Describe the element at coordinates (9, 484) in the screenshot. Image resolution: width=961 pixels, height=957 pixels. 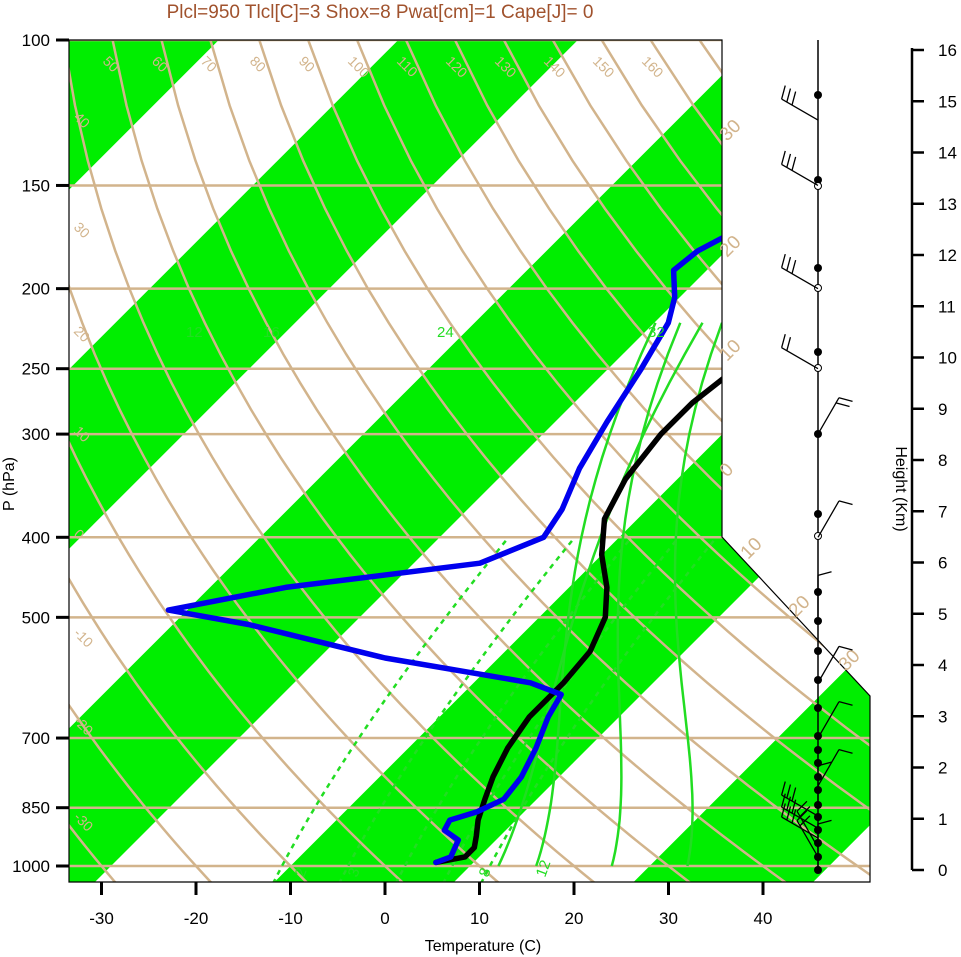
I see `y-axis-label: P (hPa)` at that location.